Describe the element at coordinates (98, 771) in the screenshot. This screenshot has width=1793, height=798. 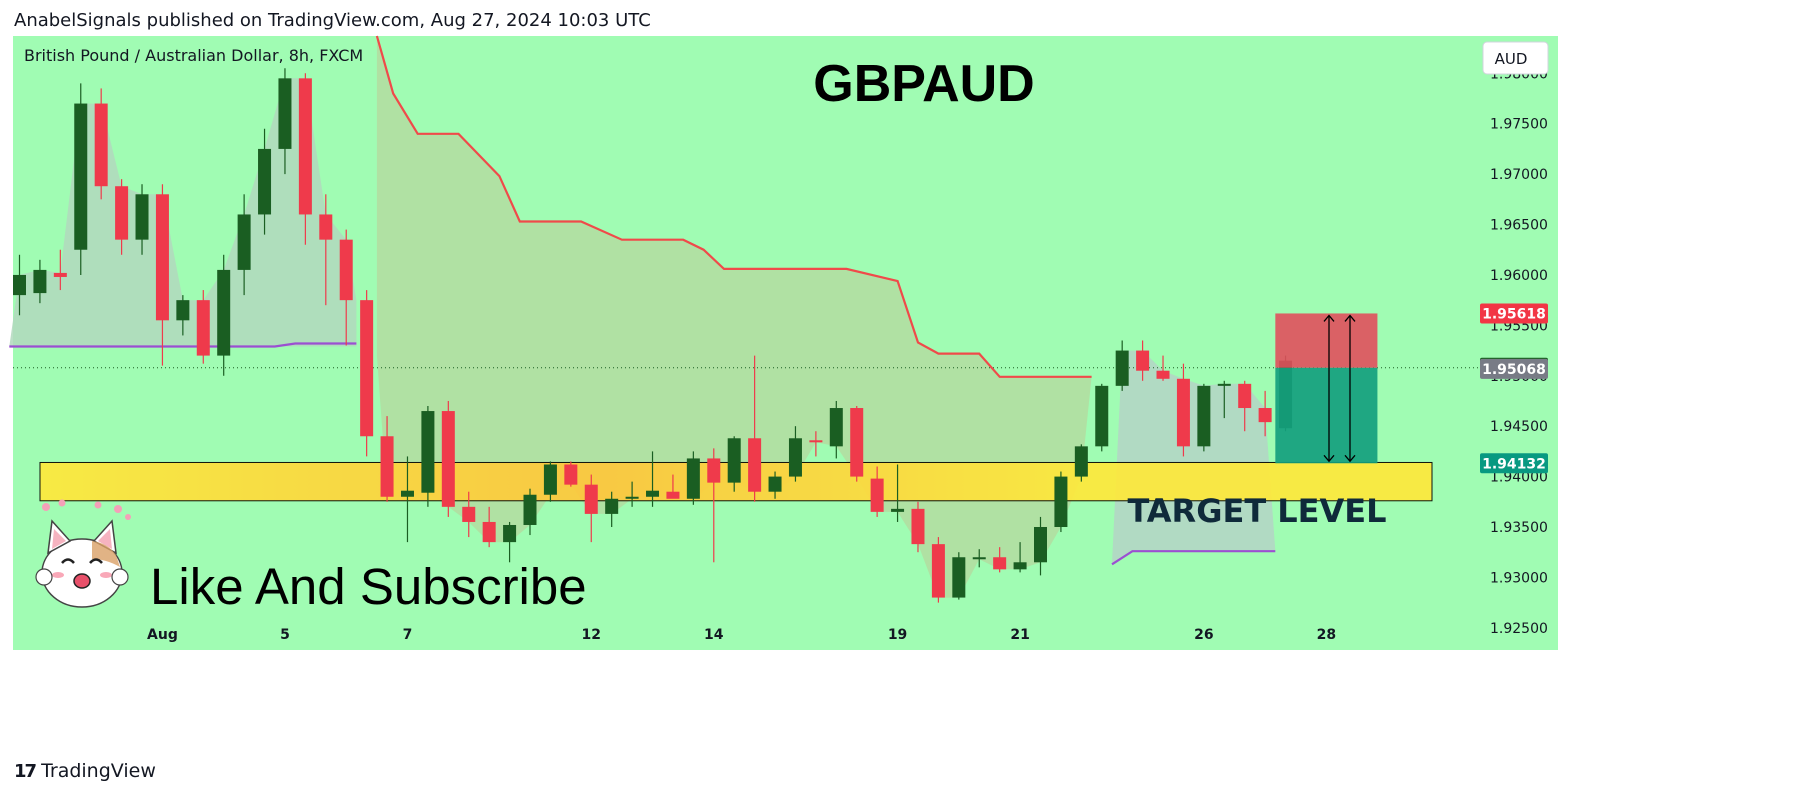
I see `brand-name: TradingView` at that location.